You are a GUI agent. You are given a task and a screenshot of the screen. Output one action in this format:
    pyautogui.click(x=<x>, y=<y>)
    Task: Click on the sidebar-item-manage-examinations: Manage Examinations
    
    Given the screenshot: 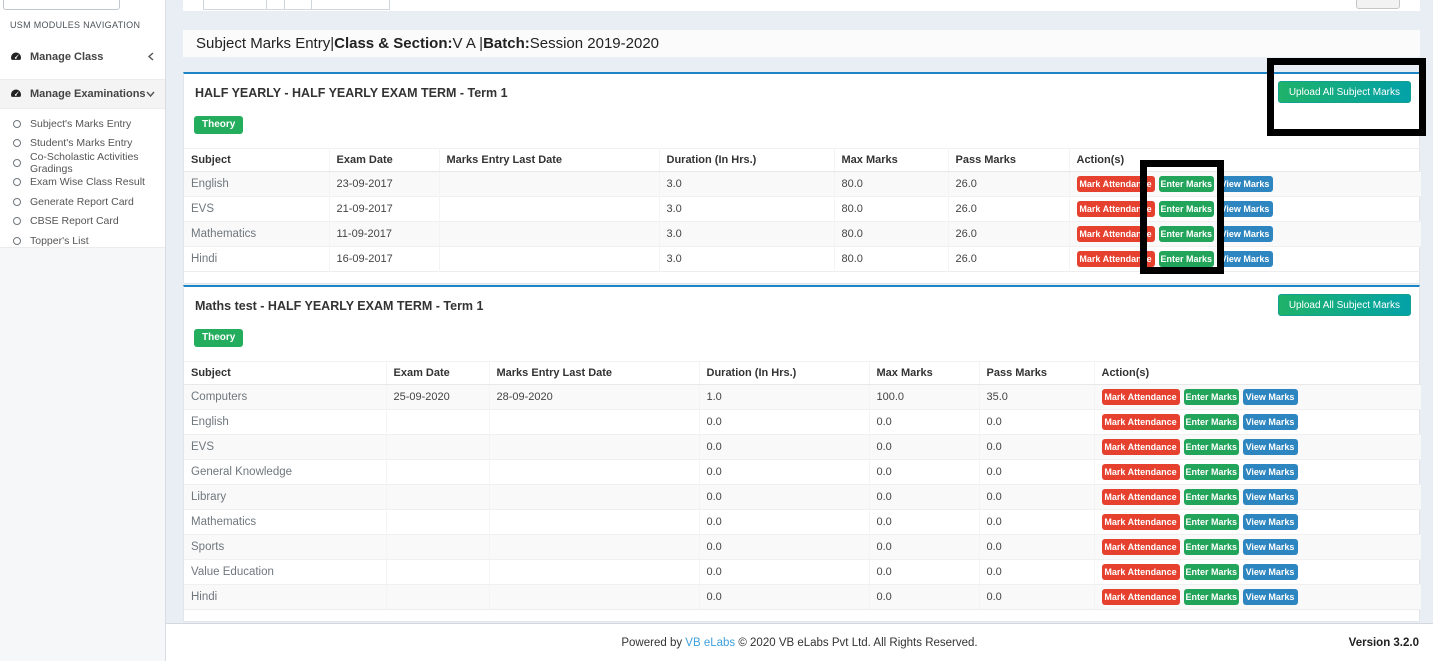 What is the action you would take?
    pyautogui.click(x=82, y=94)
    